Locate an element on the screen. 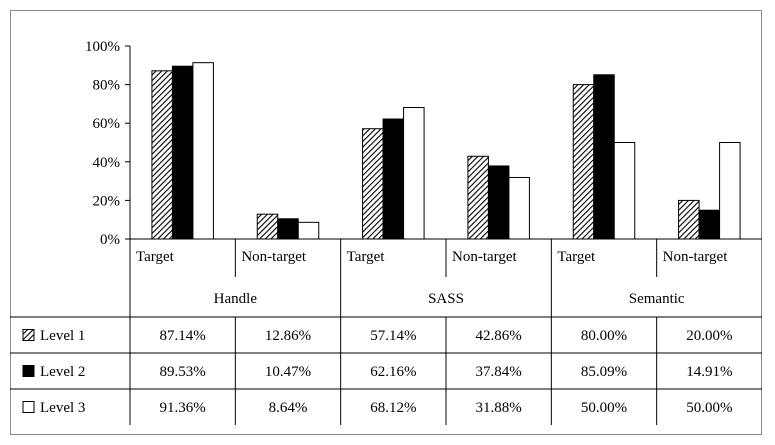 The image size is (775, 445). y-tick-label: 20% is located at coordinates (107, 201).